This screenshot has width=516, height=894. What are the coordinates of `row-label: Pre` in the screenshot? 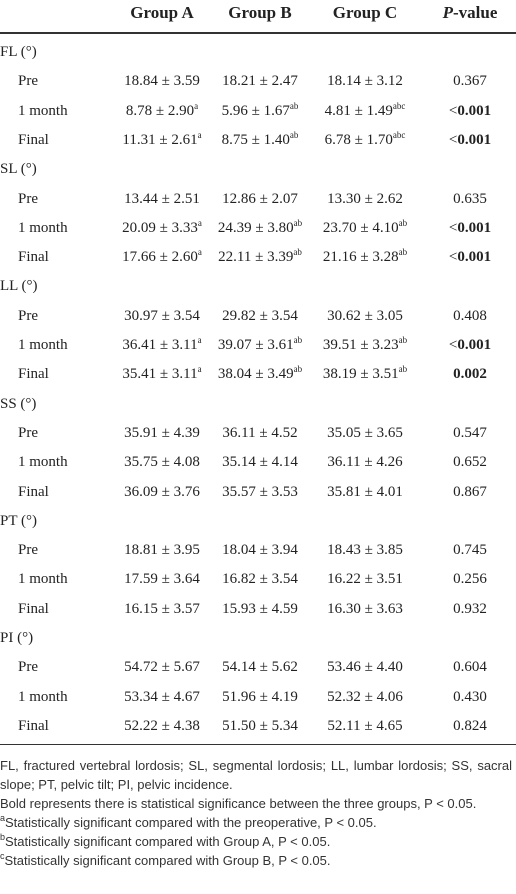 It's located at (28, 550).